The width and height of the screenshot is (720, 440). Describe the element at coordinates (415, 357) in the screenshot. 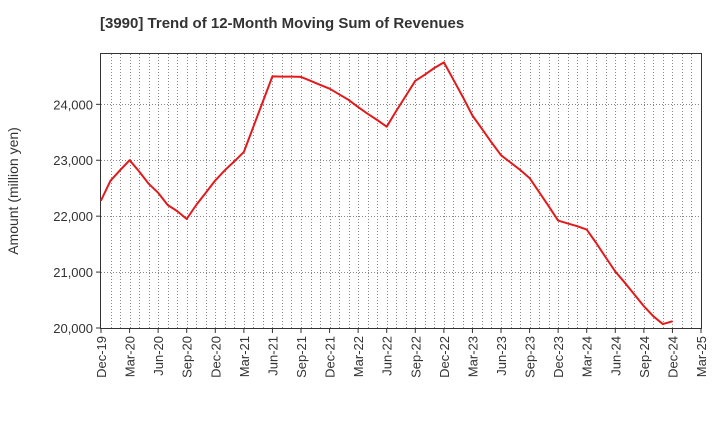

I see `x-tick-label: Sep-22` at that location.